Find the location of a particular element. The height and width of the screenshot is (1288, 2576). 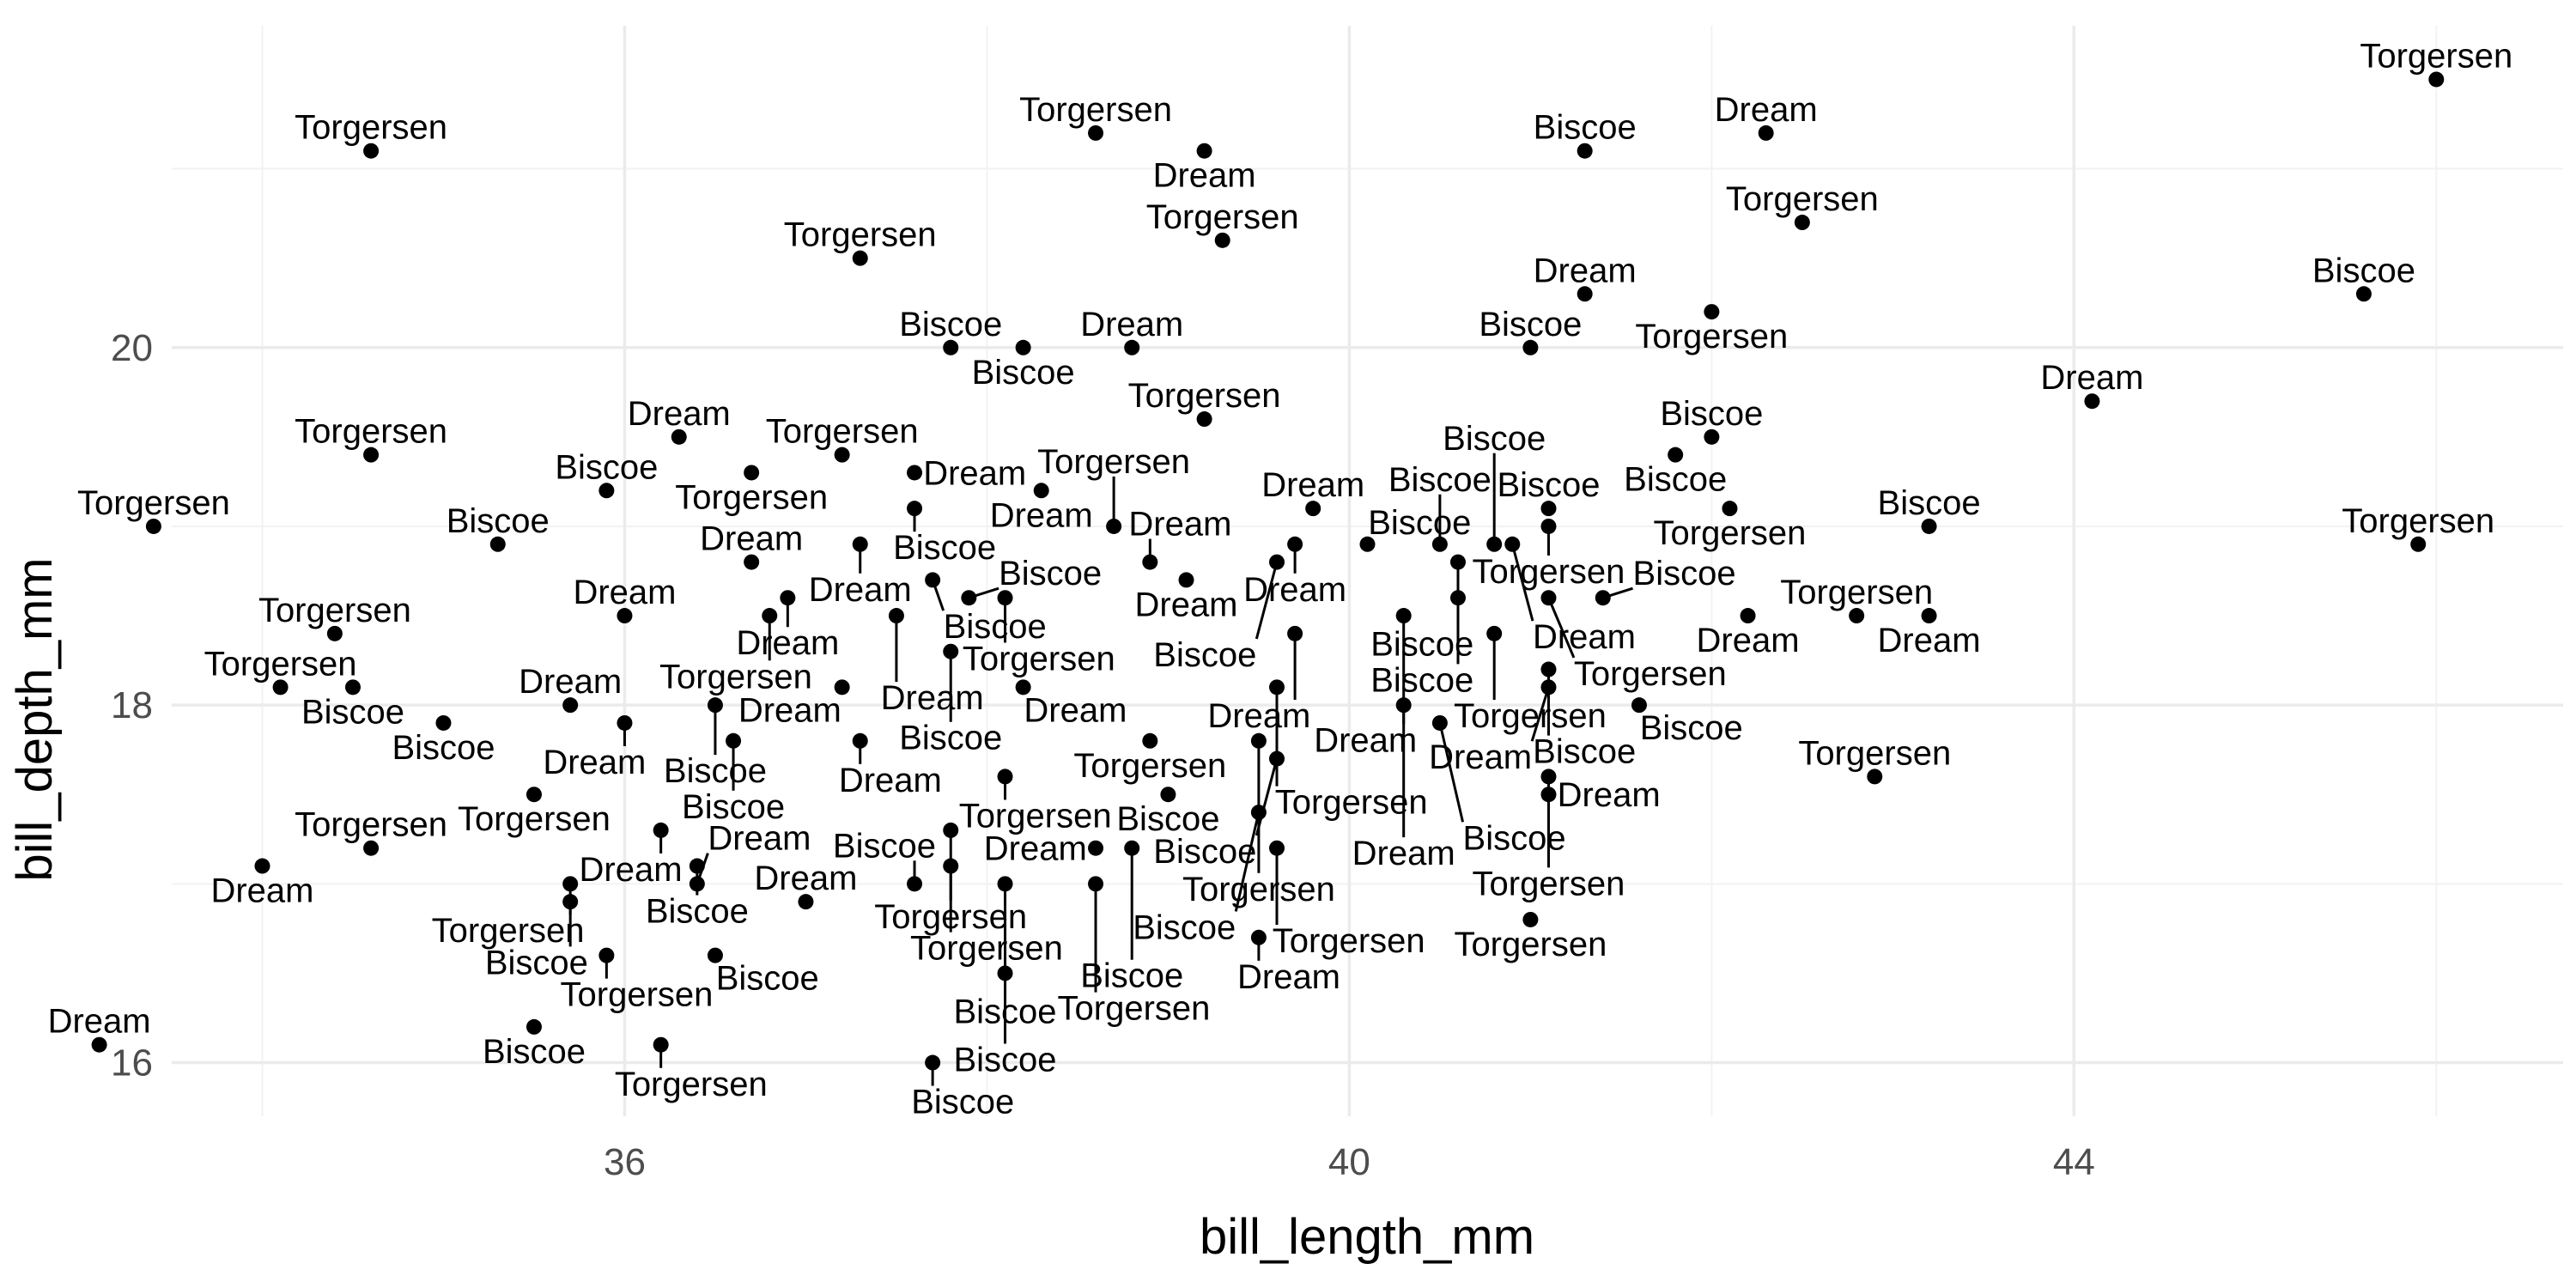

y-axis-title: bill_depth_mm is located at coordinates (35, 719).